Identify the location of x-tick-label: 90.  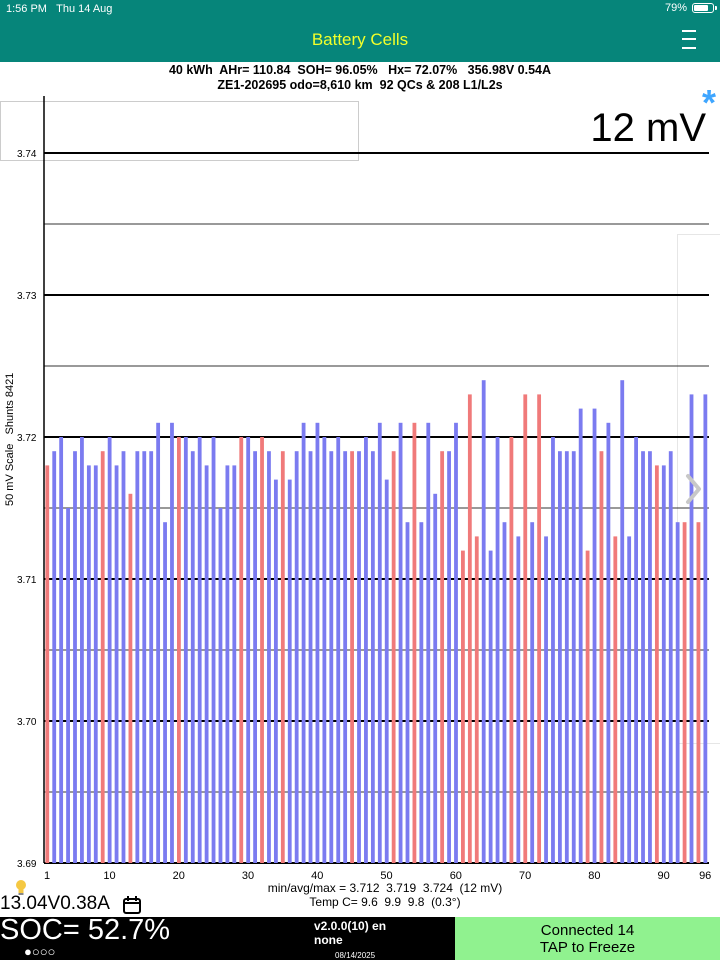
(664, 876).